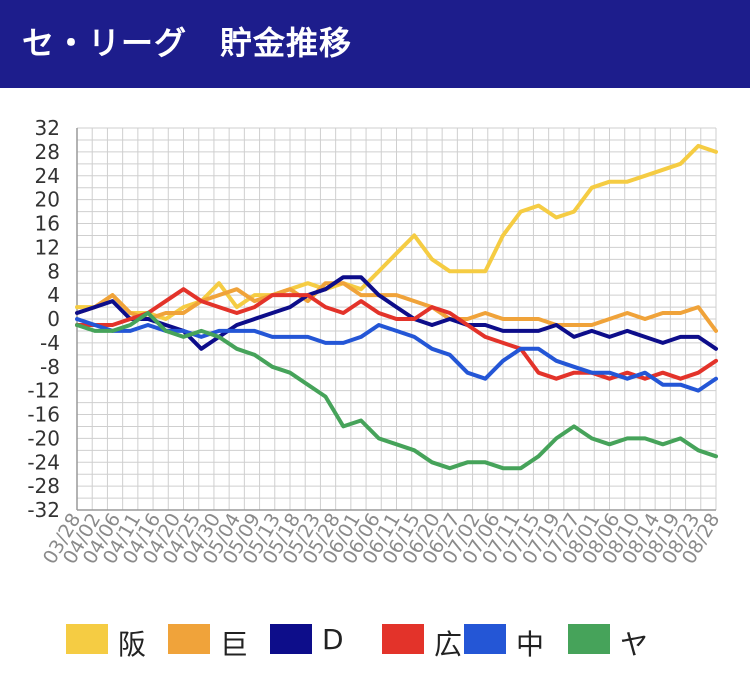  I want to click on y-tick-label: 20, so click(47, 200).